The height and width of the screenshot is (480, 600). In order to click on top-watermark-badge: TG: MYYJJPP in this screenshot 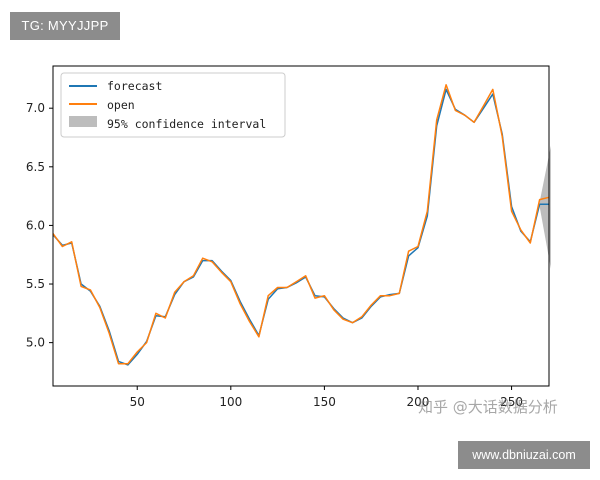, I will do `click(65, 26)`.